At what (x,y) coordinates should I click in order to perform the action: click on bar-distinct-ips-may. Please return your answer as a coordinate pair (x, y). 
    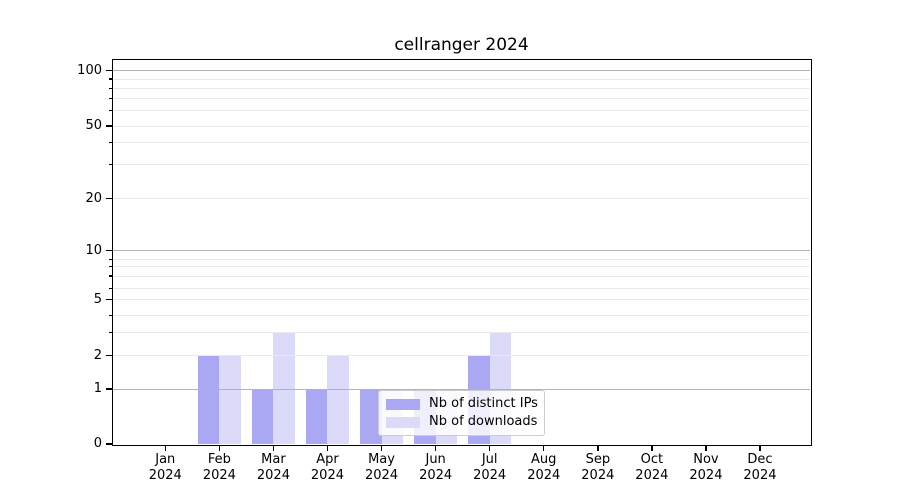
    Looking at the image, I should click on (370, 416).